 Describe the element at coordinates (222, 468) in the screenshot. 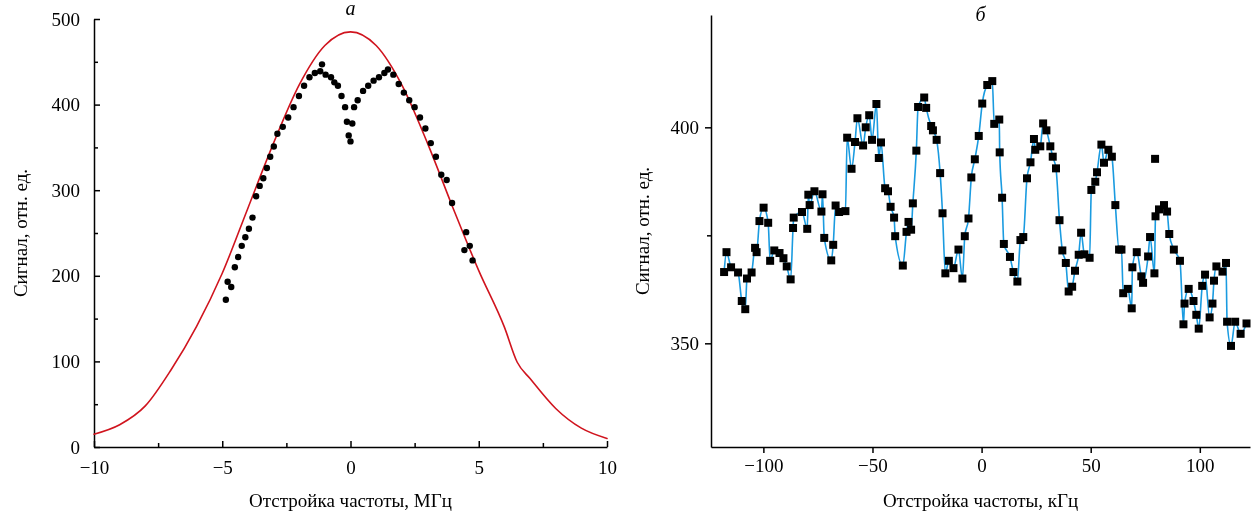

I see `x-tick-label: −5` at that location.